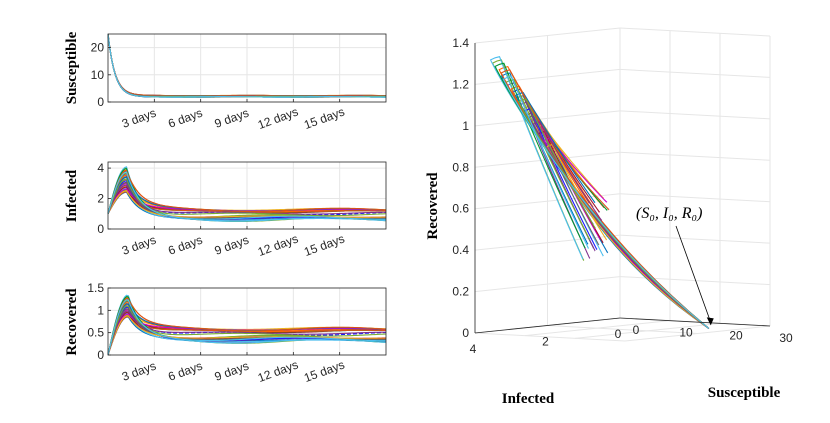 This screenshot has height=423, width=830. What do you see at coordinates (744, 393) in the screenshot?
I see `s-axis-label: Susceptible` at bounding box center [744, 393].